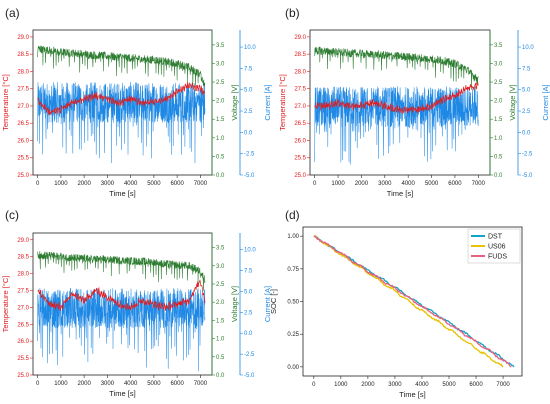 The width and height of the screenshot is (550, 404). Describe the element at coordinates (23, 258) in the screenshot. I see `left-tick-label: 28.5` at that location.